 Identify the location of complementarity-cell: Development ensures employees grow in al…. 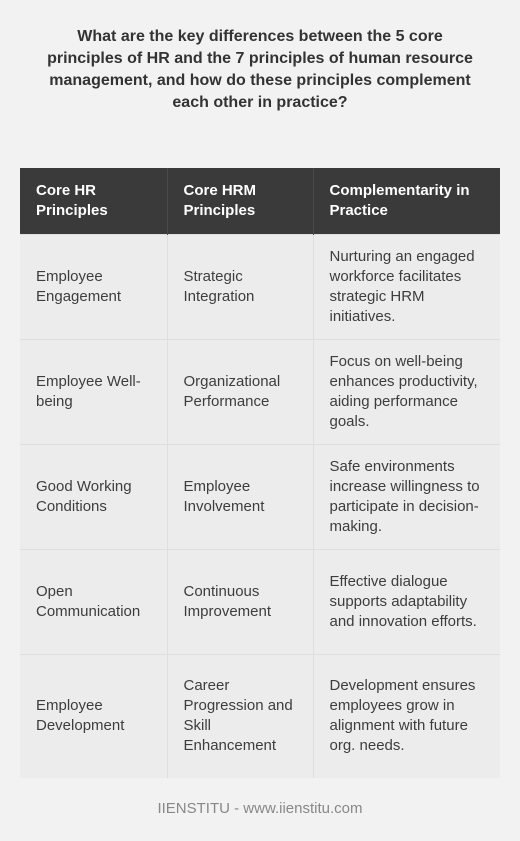
(406, 715).